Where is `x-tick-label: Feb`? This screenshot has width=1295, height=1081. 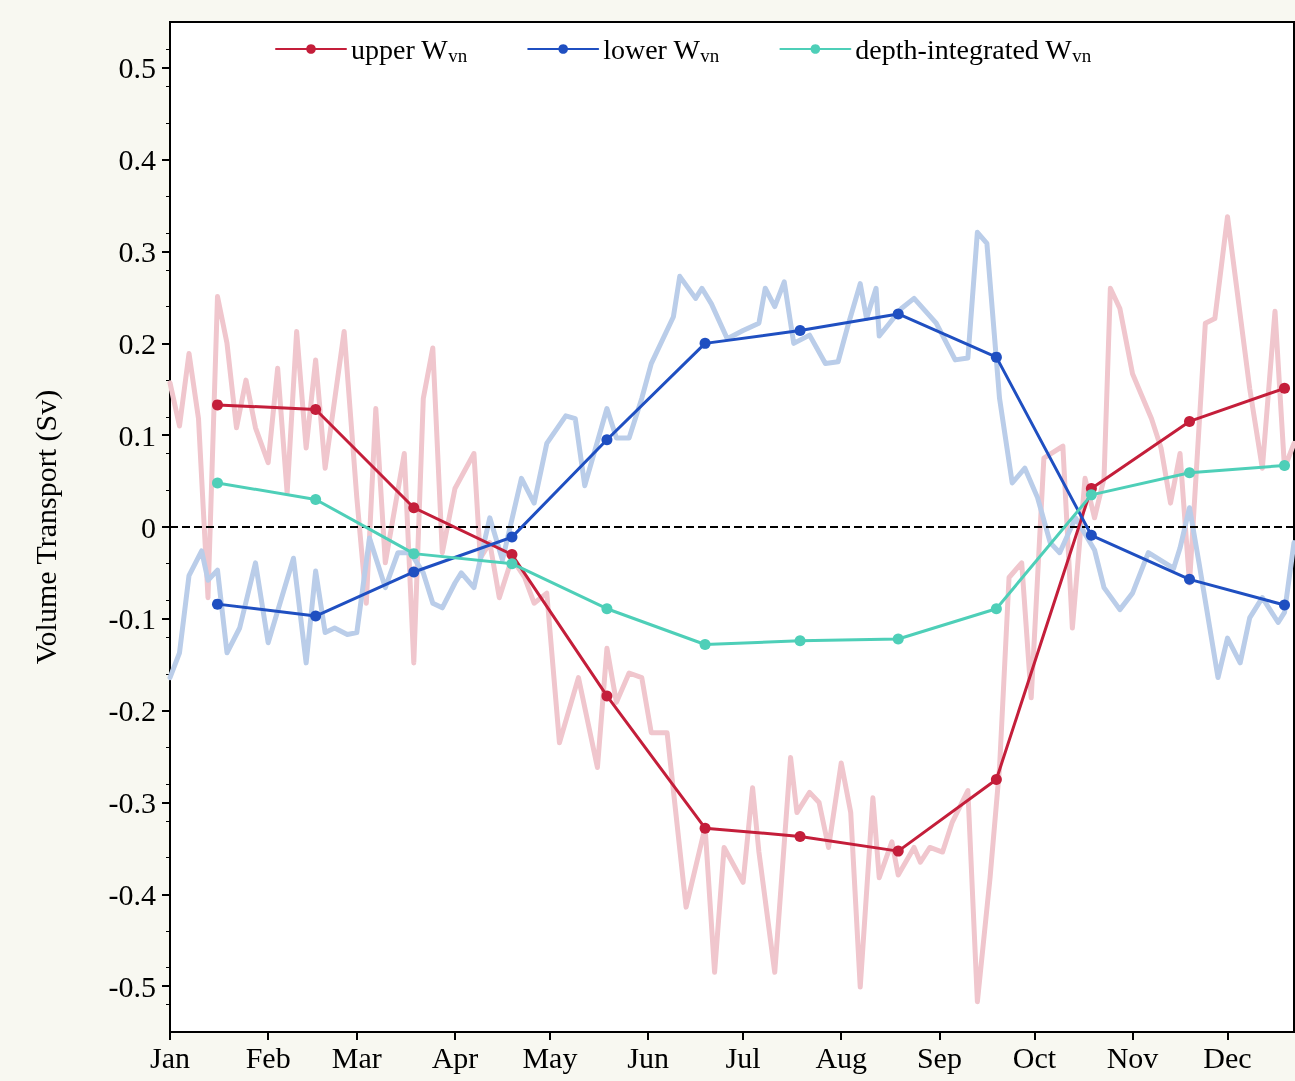 x-tick-label: Feb is located at coordinates (268, 1057).